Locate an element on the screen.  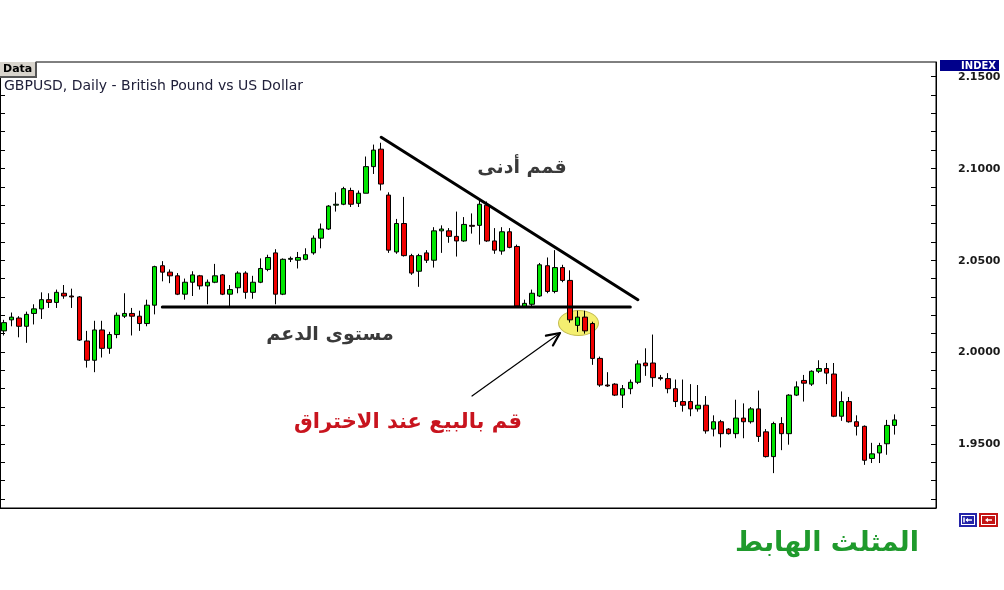
y-tick-label: 2.0000 is located at coordinates (979, 352).